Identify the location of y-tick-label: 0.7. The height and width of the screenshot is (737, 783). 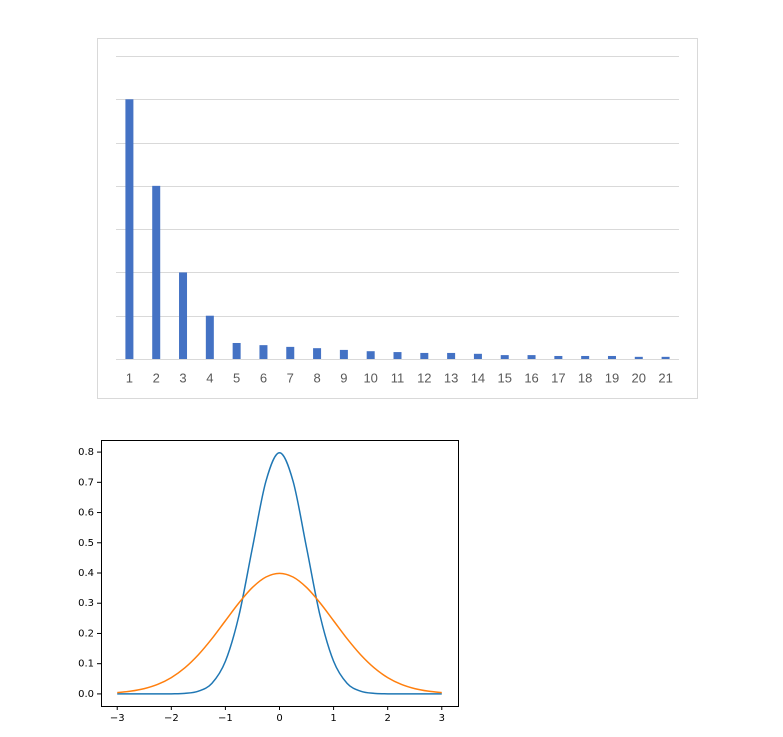
(86, 482).